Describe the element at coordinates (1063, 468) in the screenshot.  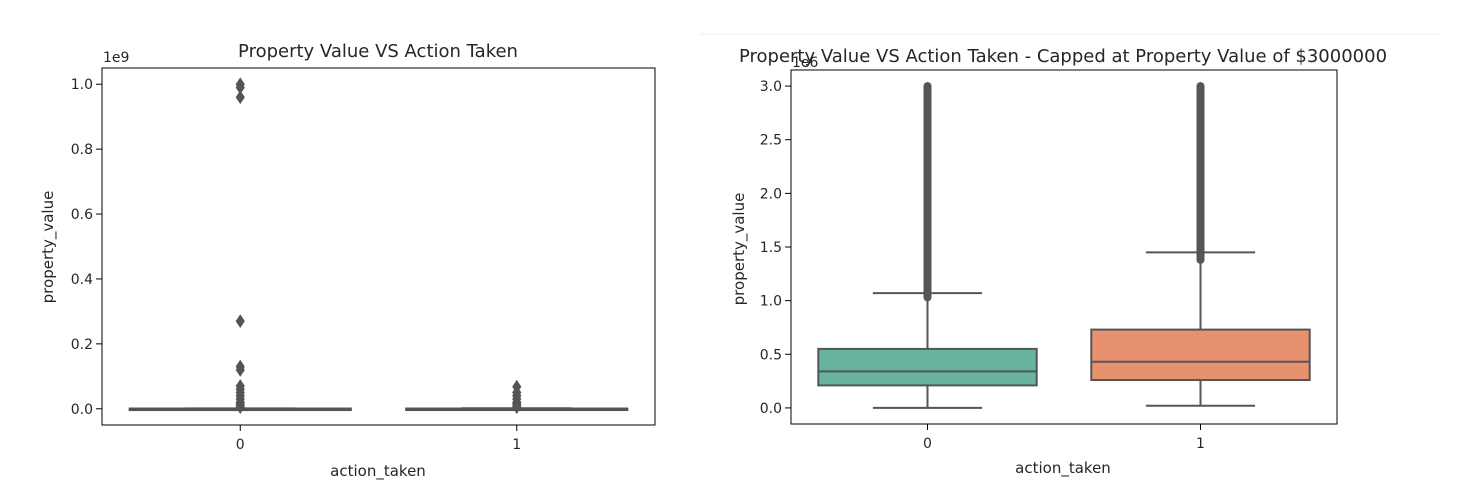
I see `right-xlabel: action_taken` at that location.